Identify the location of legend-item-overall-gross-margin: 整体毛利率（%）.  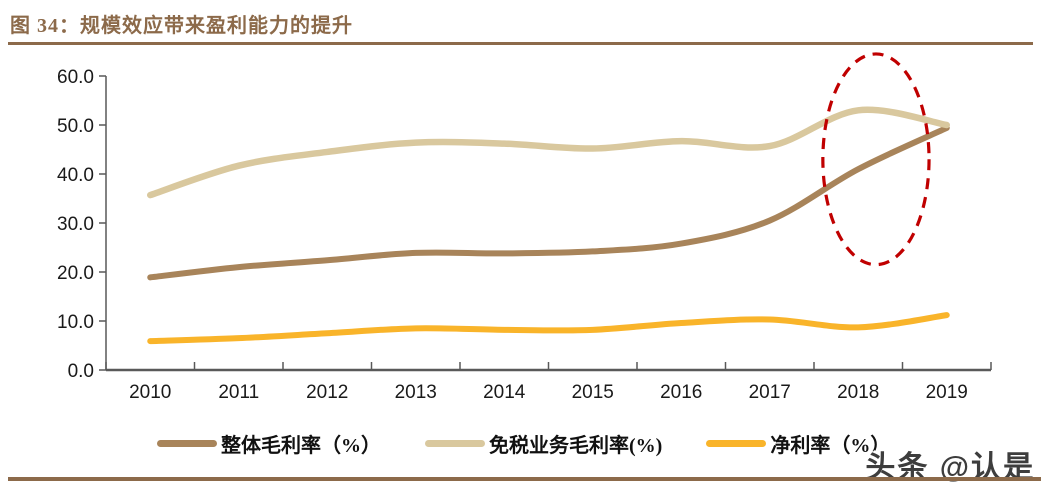
(269, 443).